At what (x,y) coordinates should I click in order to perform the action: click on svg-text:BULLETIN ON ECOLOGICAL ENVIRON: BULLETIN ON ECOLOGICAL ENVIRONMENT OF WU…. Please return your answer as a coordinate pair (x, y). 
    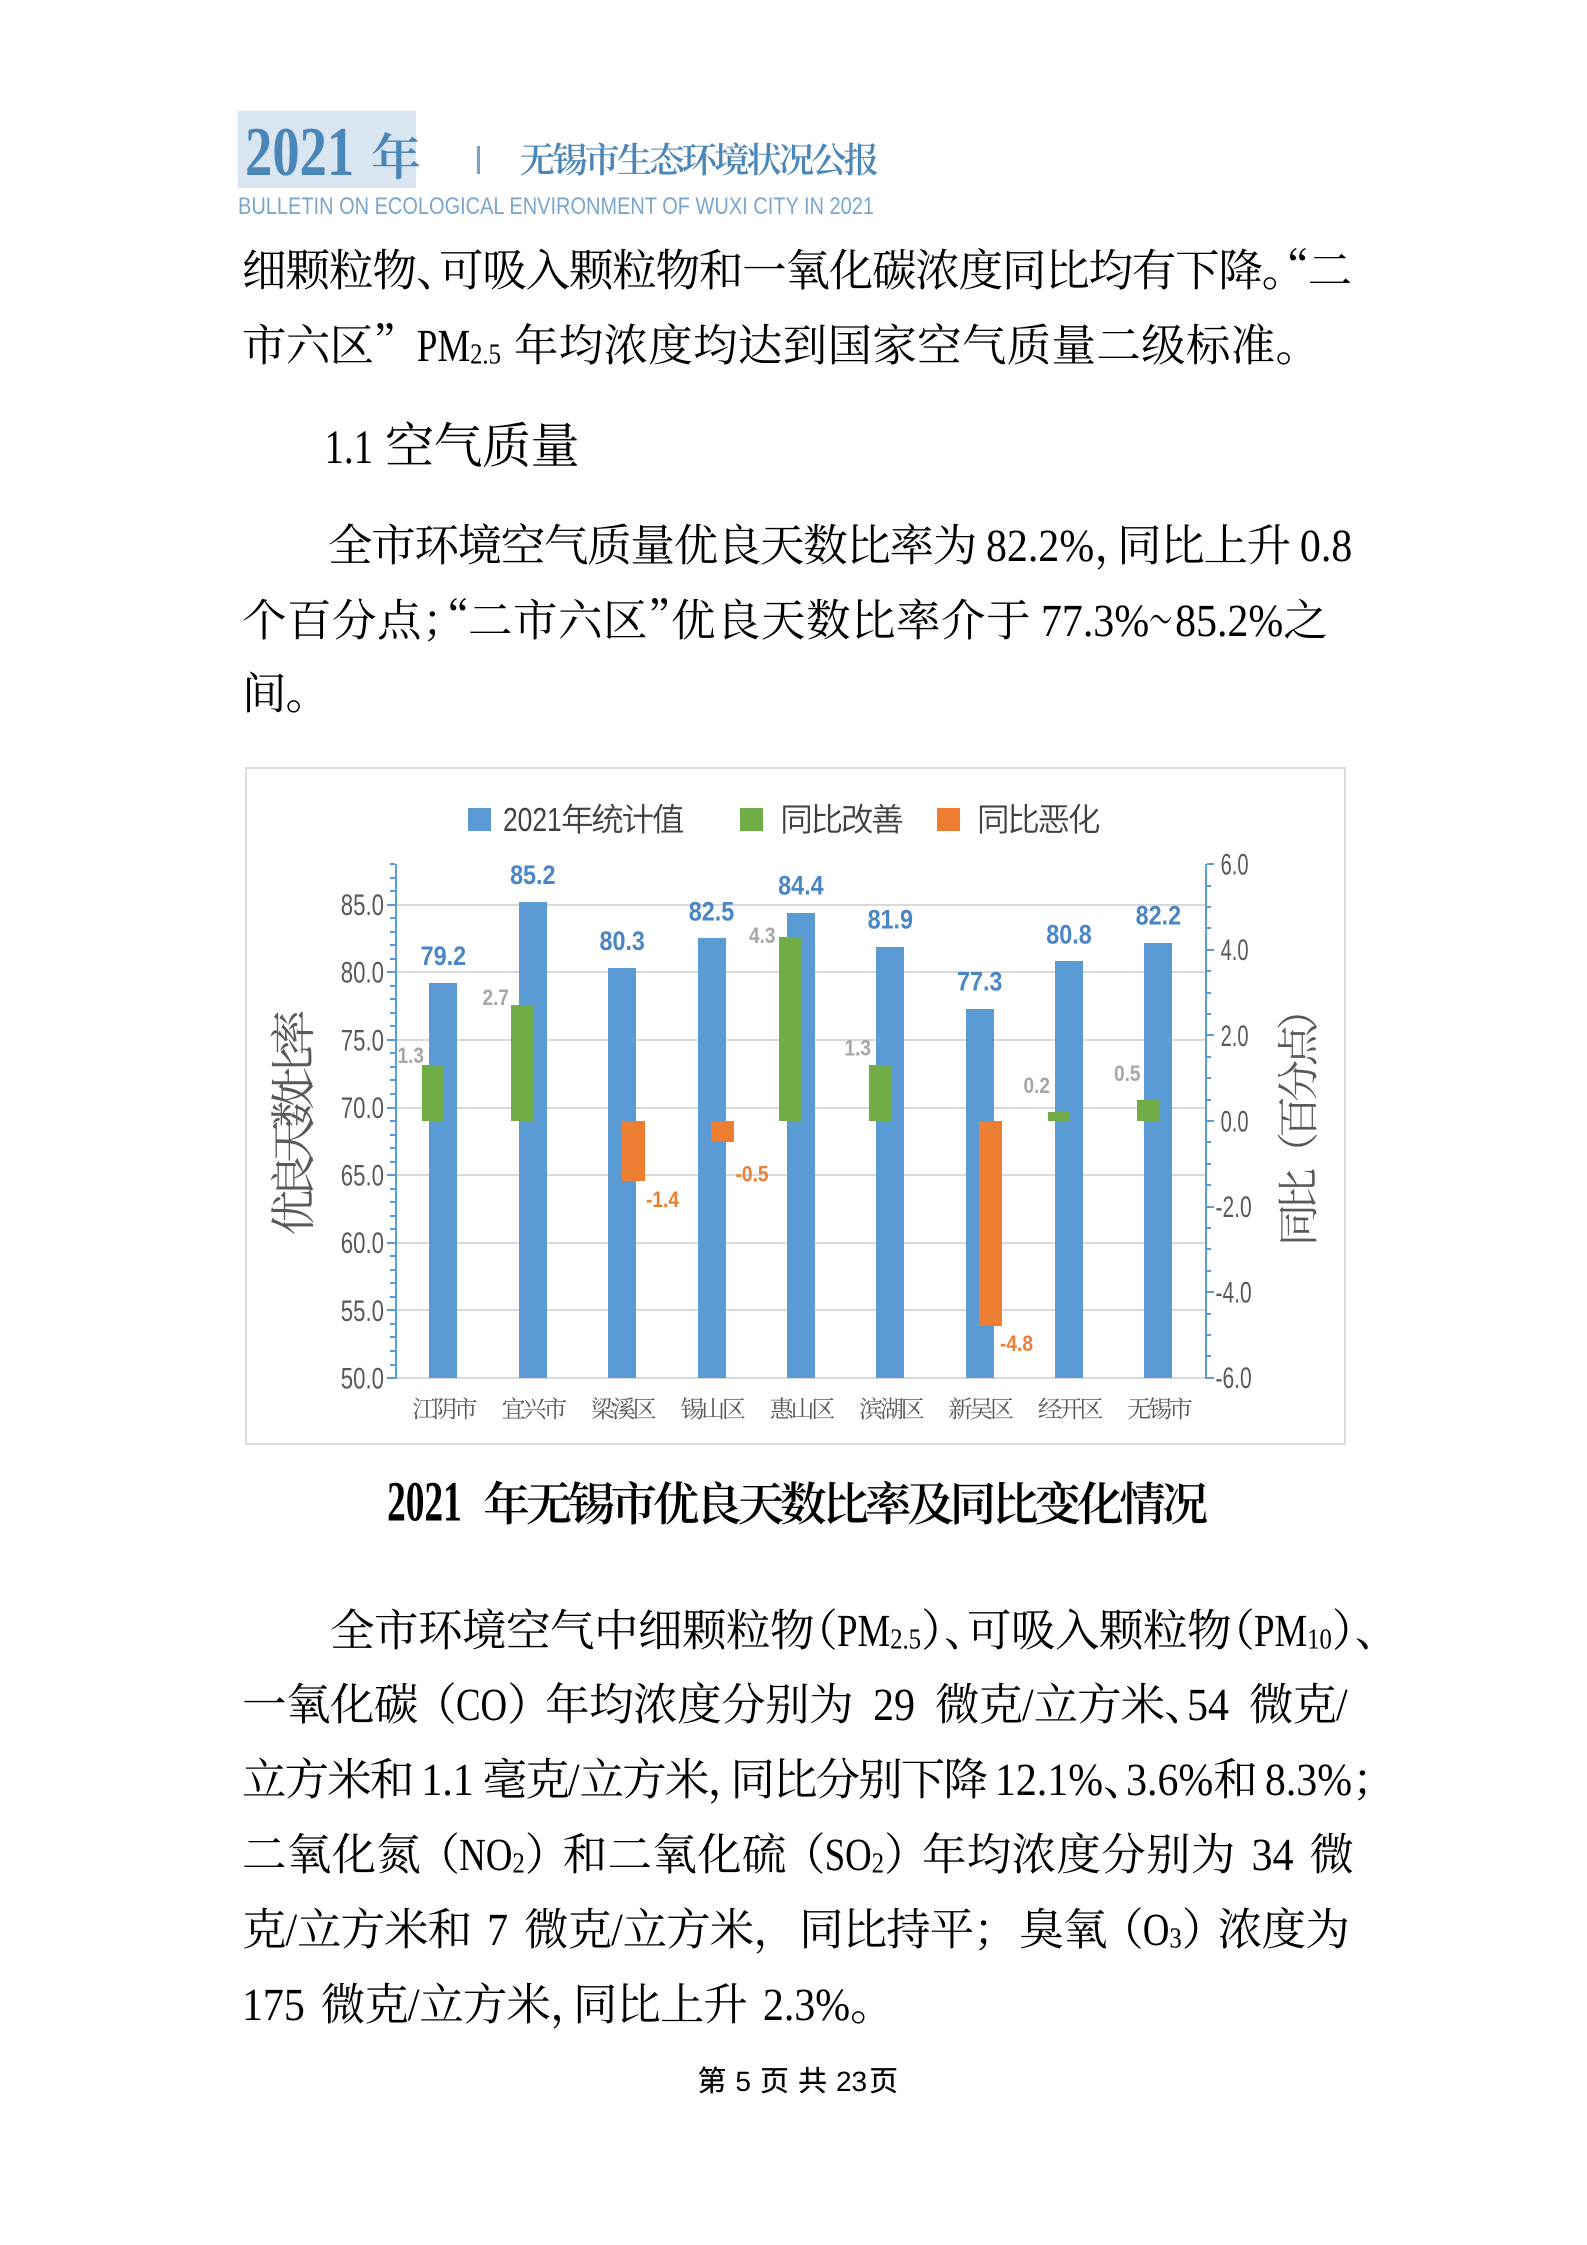
    Looking at the image, I should click on (556, 206).